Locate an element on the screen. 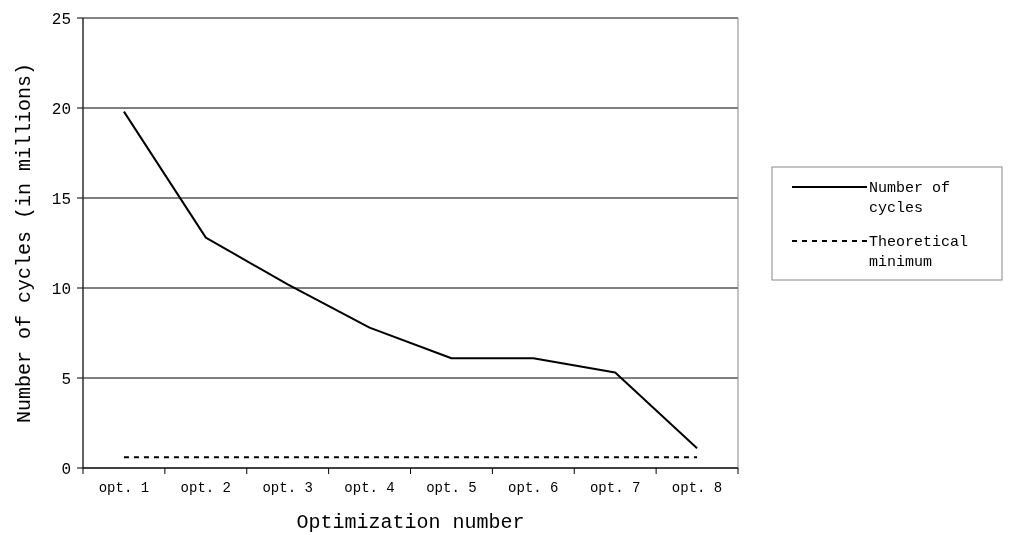  y-tick-label: 20 is located at coordinates (61, 109).